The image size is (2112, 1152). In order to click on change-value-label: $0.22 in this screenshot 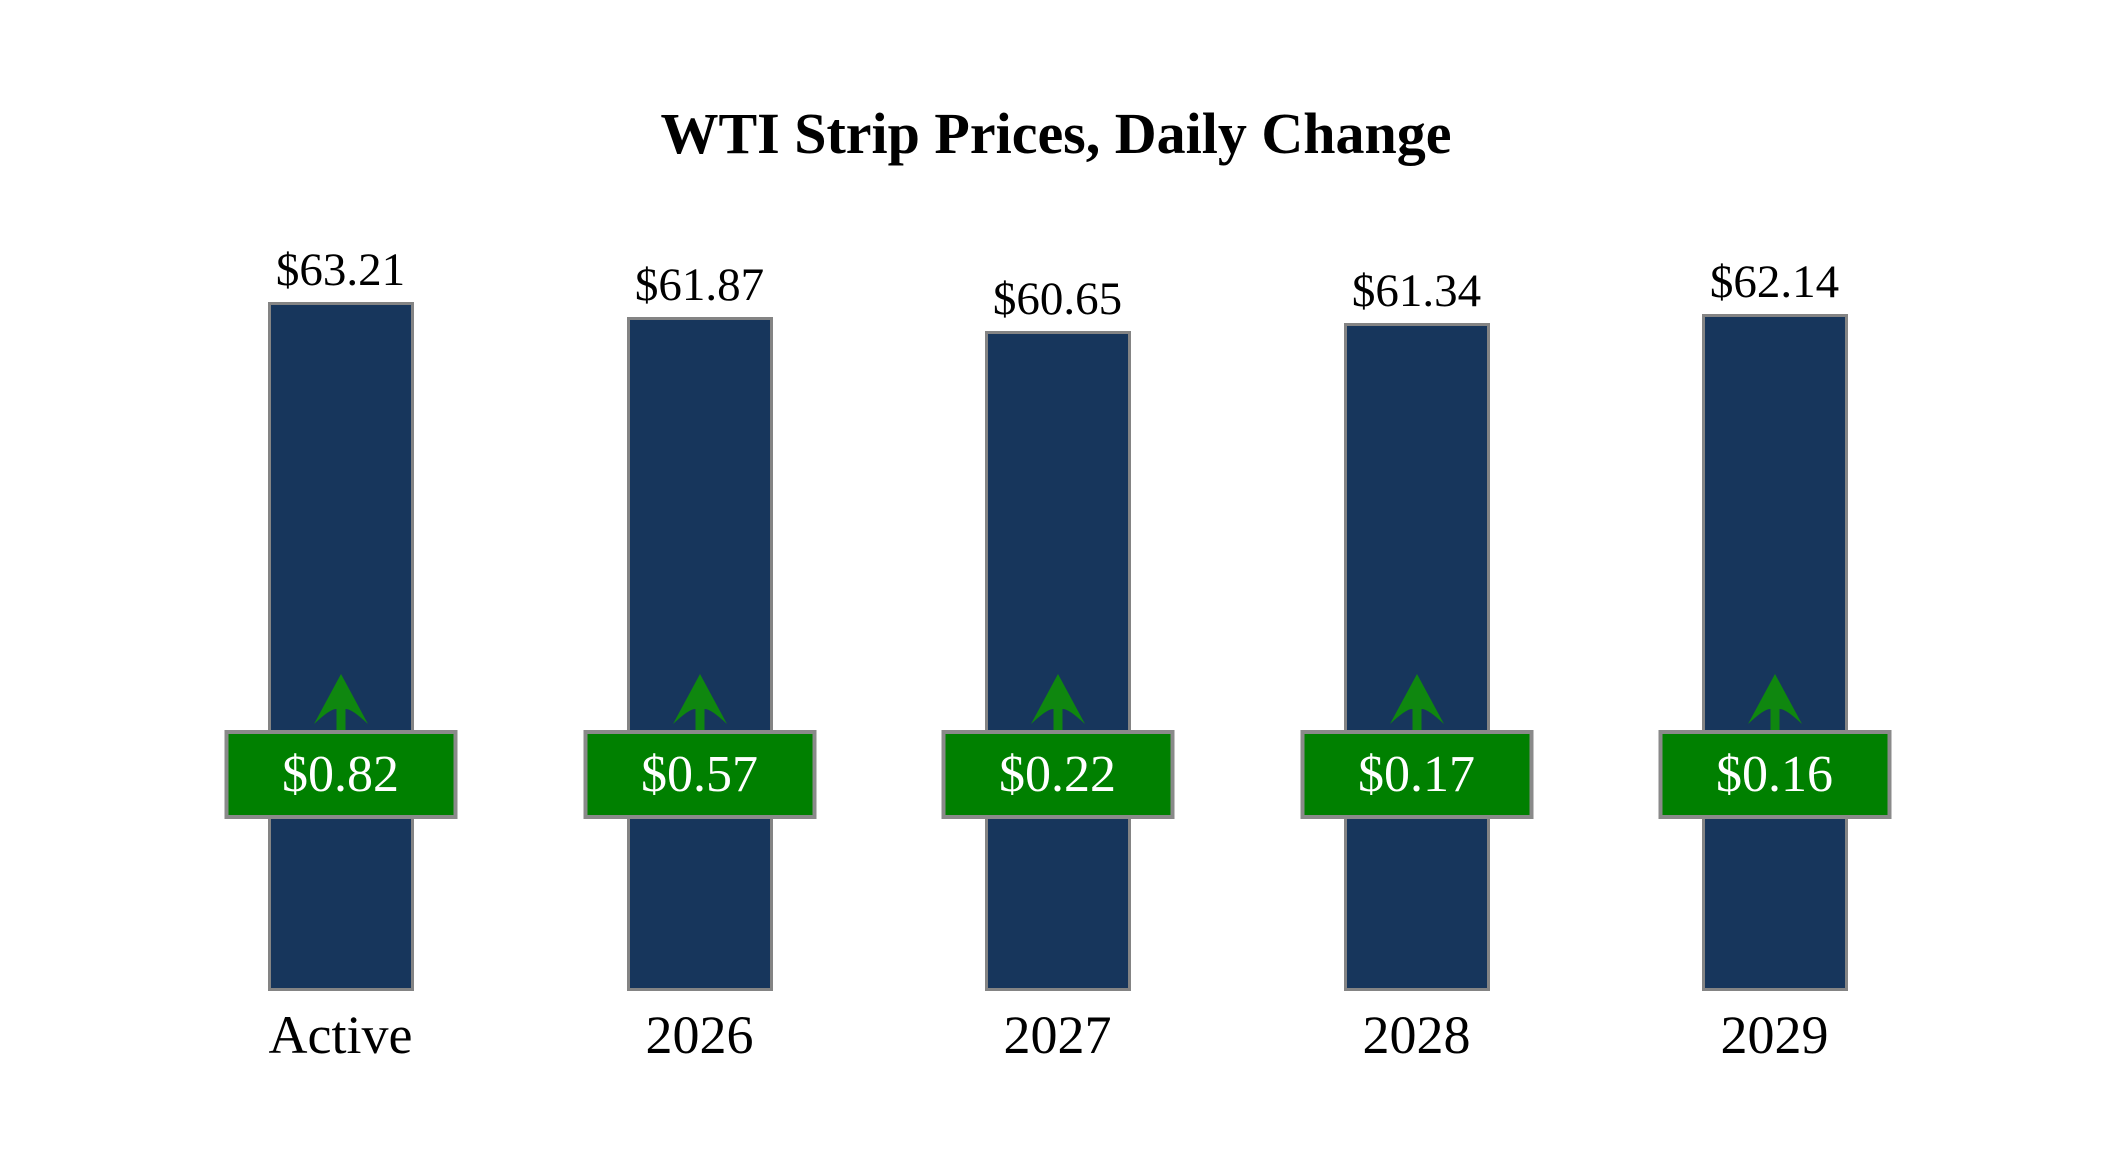, I will do `click(1057, 774)`.